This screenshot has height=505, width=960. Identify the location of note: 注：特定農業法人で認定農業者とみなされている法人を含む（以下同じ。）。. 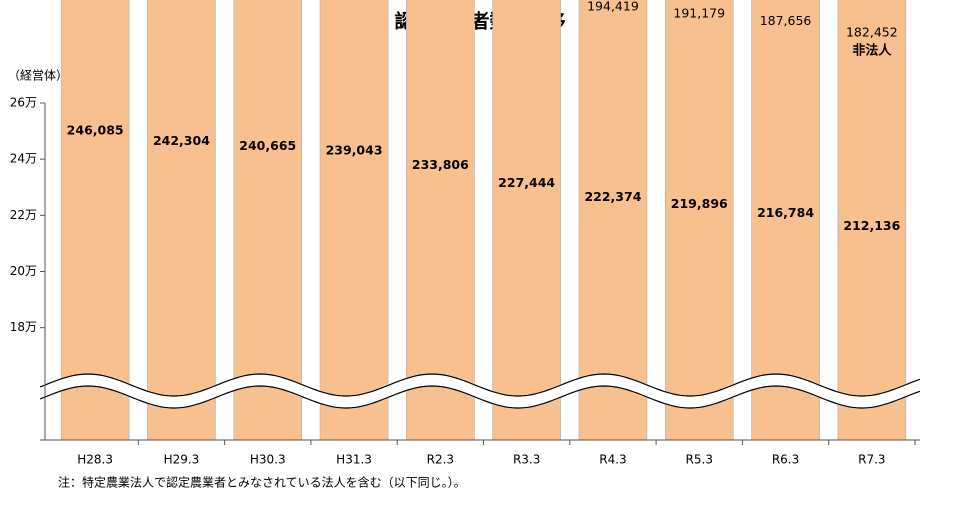
(262, 482).